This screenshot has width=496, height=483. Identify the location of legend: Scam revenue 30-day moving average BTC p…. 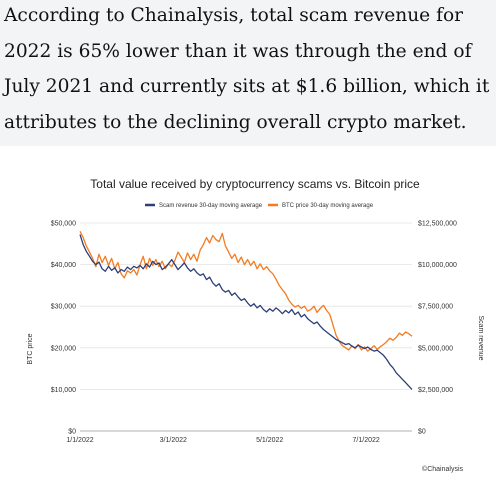
(259, 206).